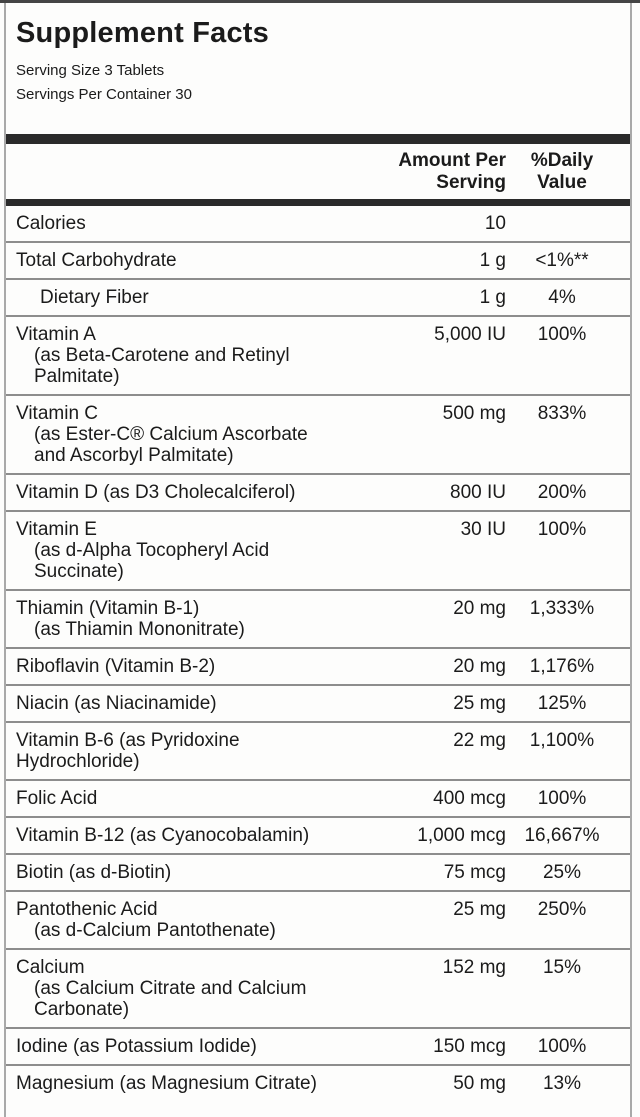 This screenshot has width=640, height=1117. I want to click on nutrient-amount: 50 mg, so click(479, 1083).